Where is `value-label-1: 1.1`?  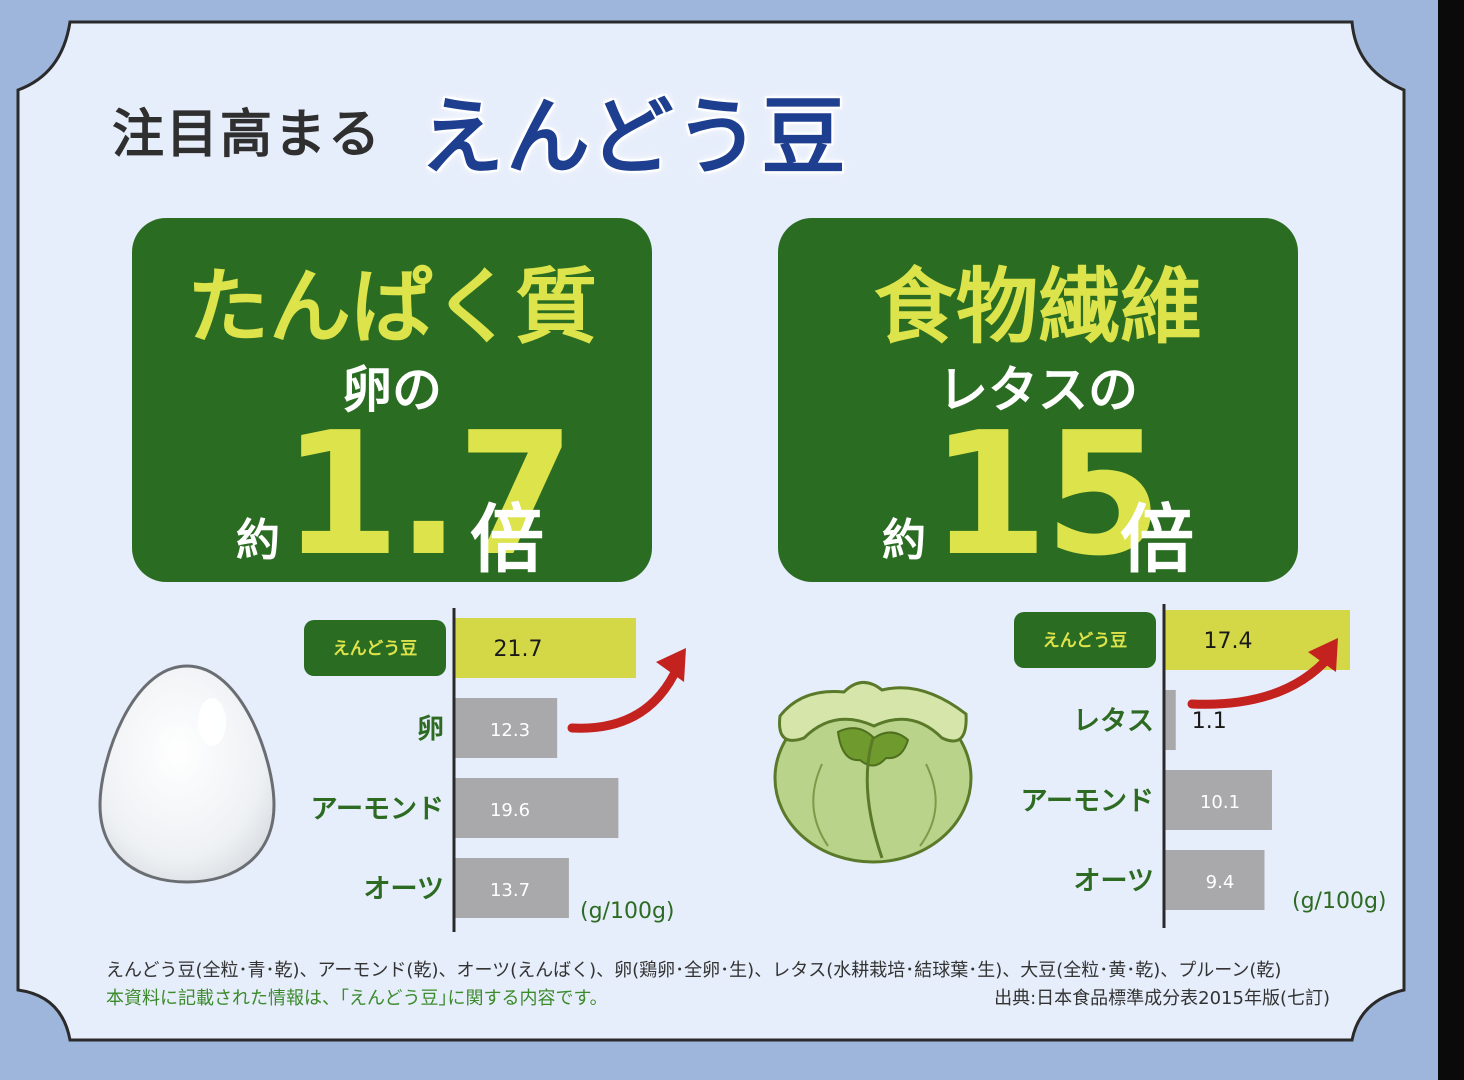 value-label-1: 1.1 is located at coordinates (1209, 721).